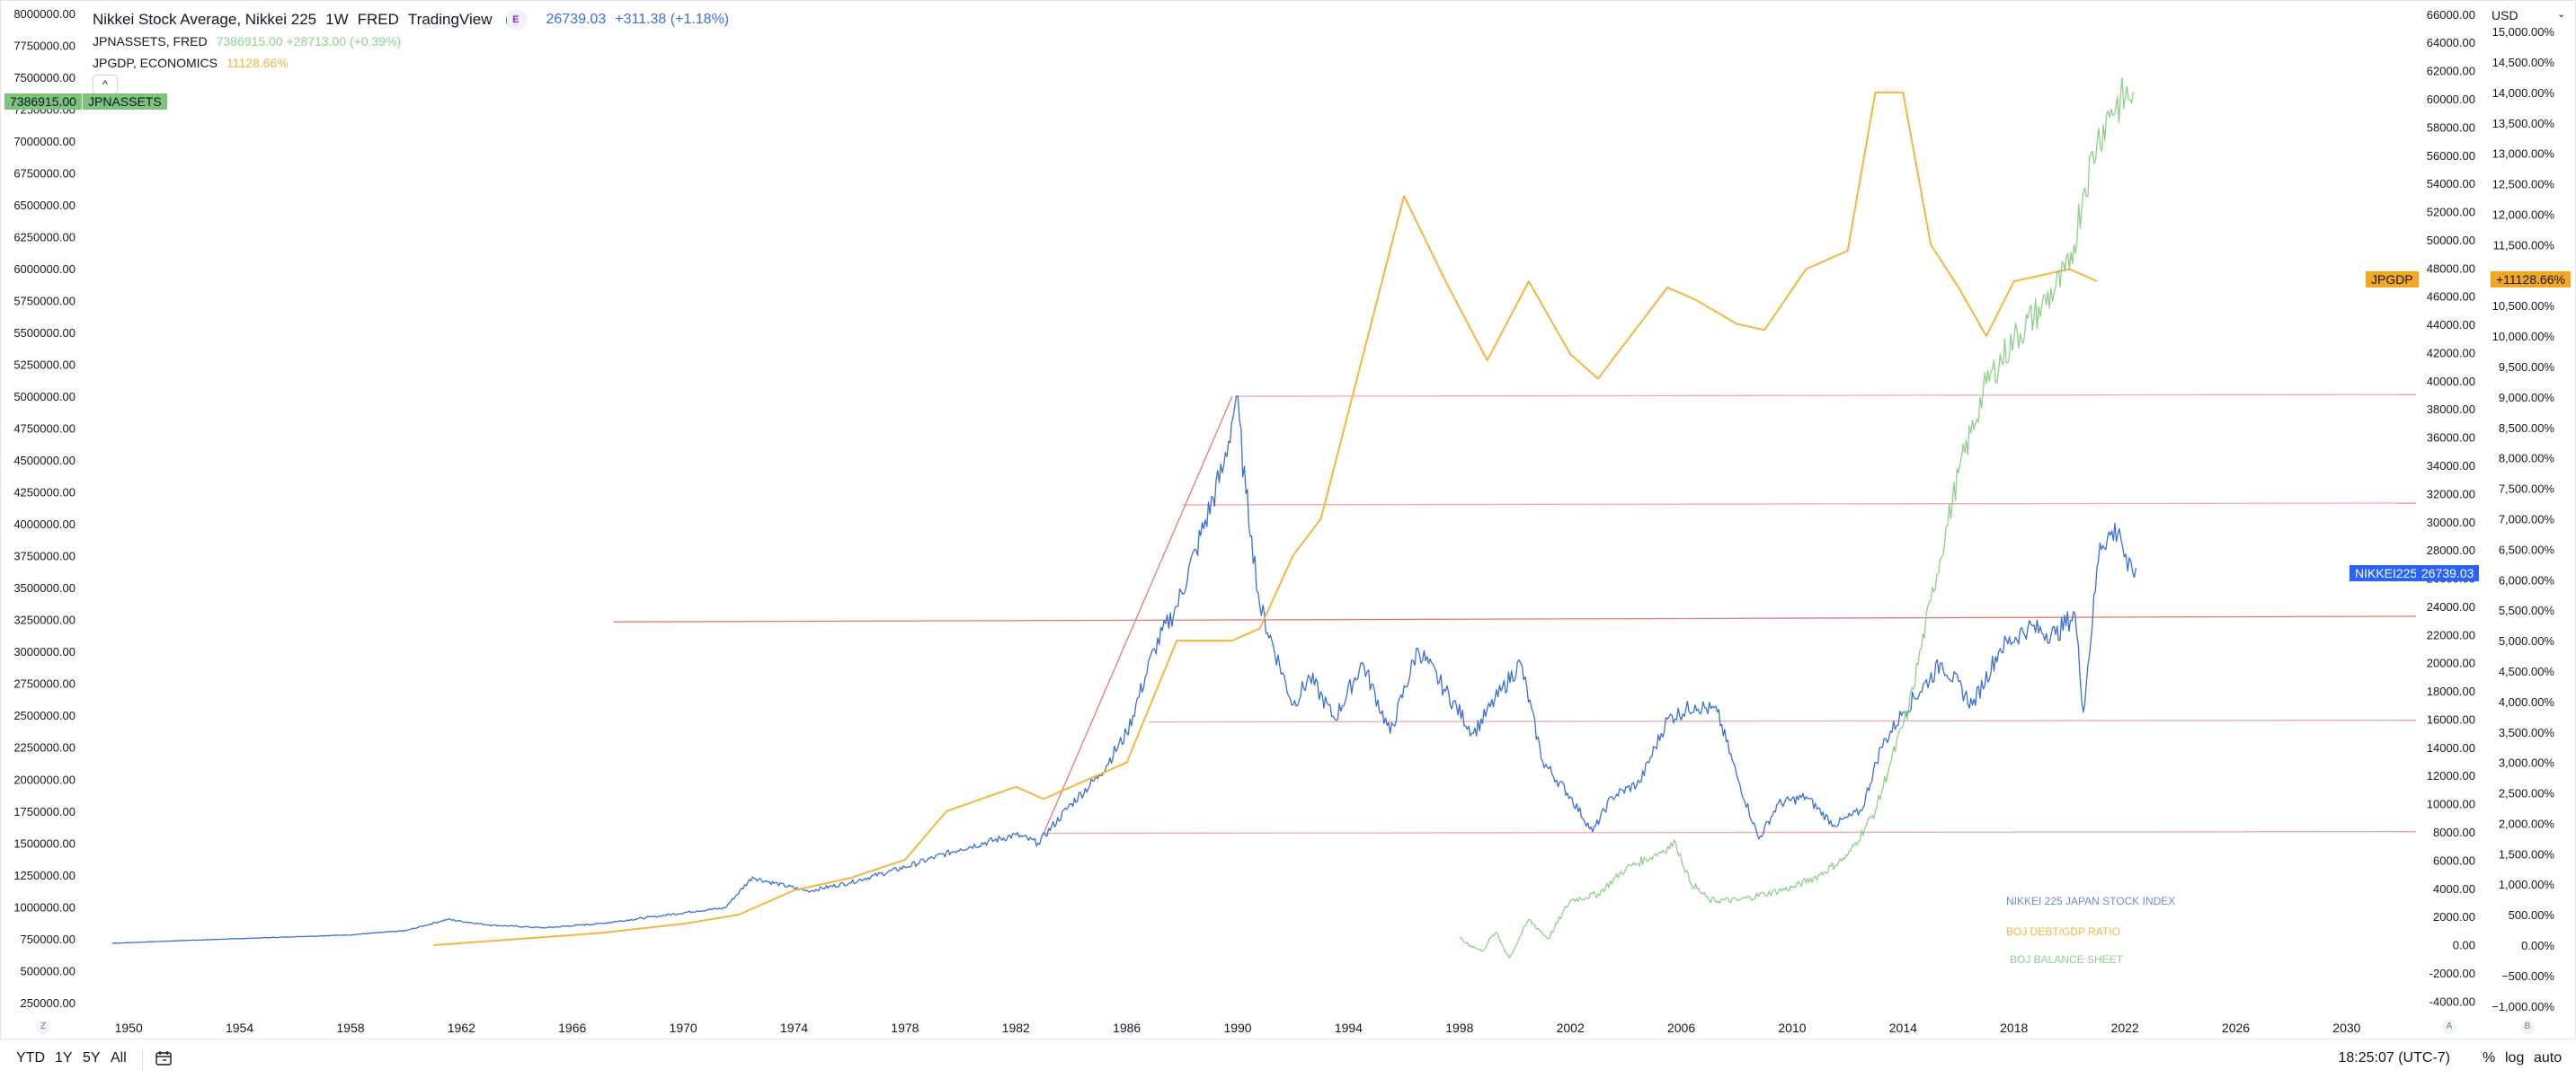 This screenshot has height=1079, width=2576. I want to click on time-axis-tick-label: 1970, so click(683, 1028).